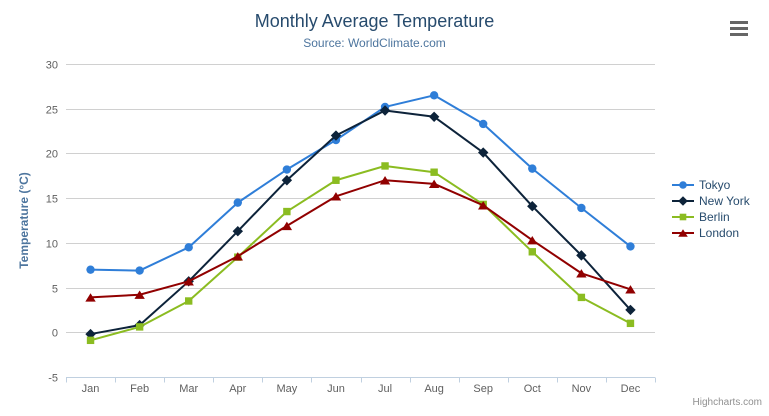  Describe the element at coordinates (683, 200) in the screenshot. I see `diamond-marker-icon` at that location.